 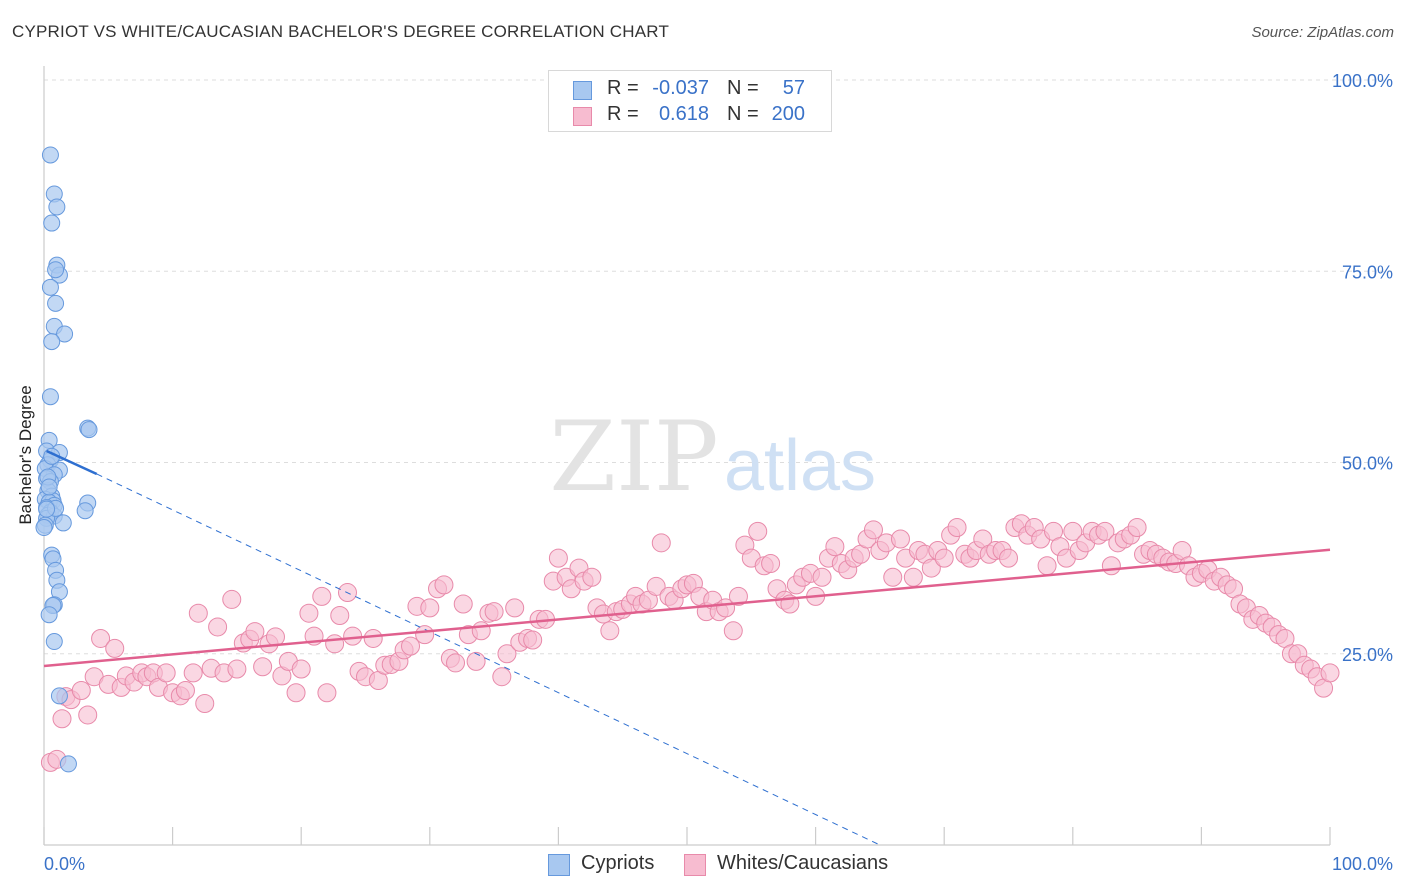 I want to click on y-axis-label: Bachelor's Degree, so click(x=25, y=455).